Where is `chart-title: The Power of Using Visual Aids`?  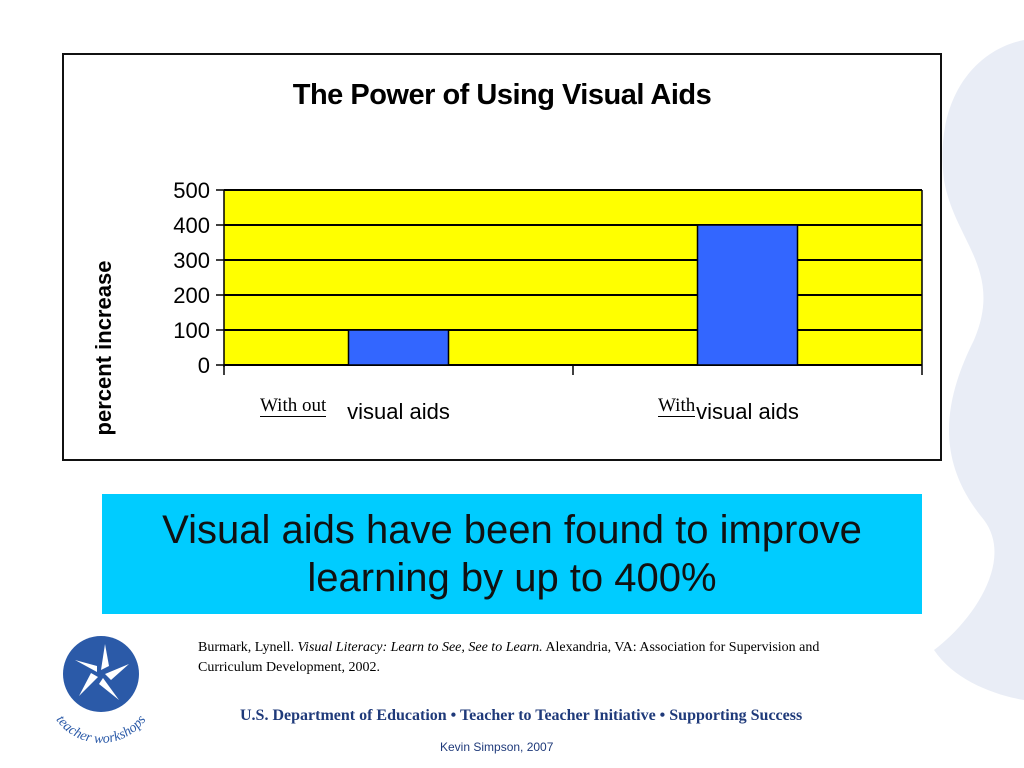
chart-title: The Power of Using Visual Aids is located at coordinates (502, 95).